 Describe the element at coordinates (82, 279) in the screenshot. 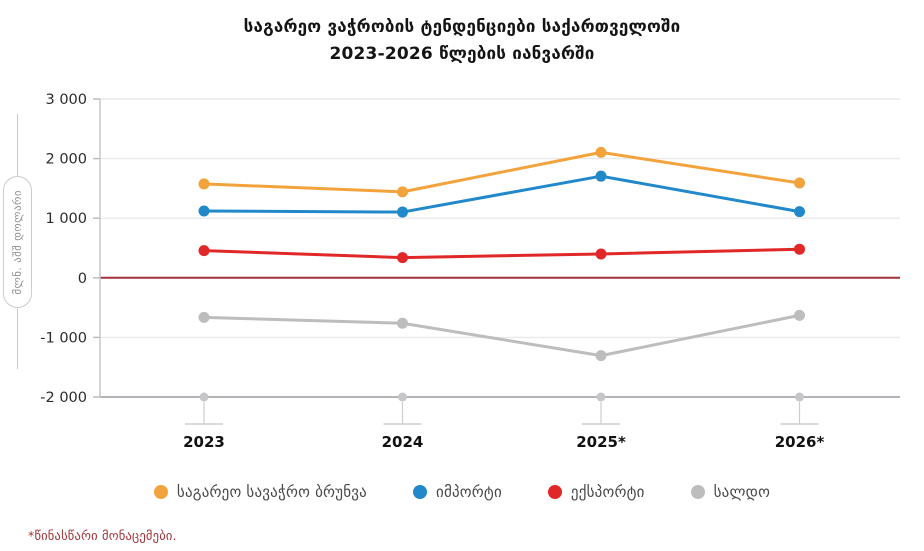

I see `y-tick-label: 0` at that location.